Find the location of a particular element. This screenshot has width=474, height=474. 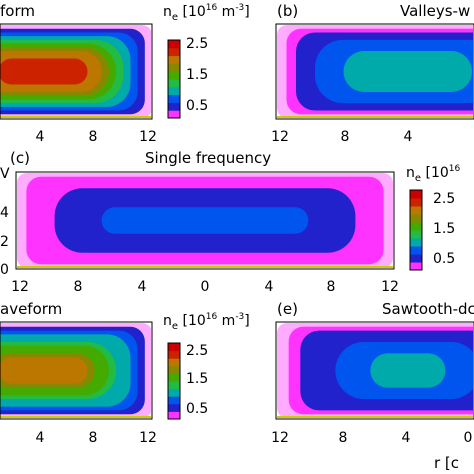

panel-b-xtick: 12 is located at coordinates (280, 137).